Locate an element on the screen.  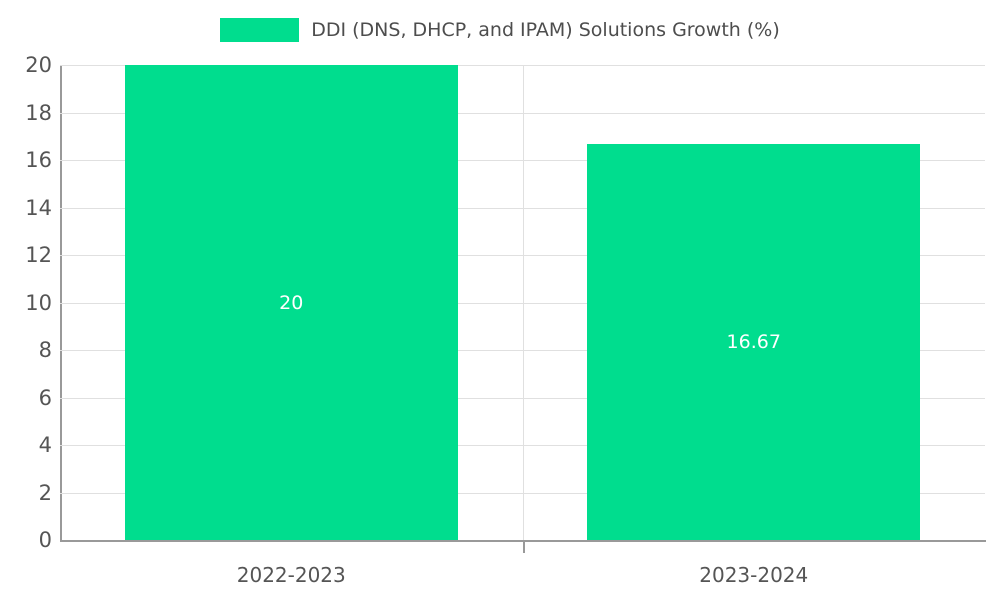
x-tick-label: 2022-2023 is located at coordinates (291, 575).